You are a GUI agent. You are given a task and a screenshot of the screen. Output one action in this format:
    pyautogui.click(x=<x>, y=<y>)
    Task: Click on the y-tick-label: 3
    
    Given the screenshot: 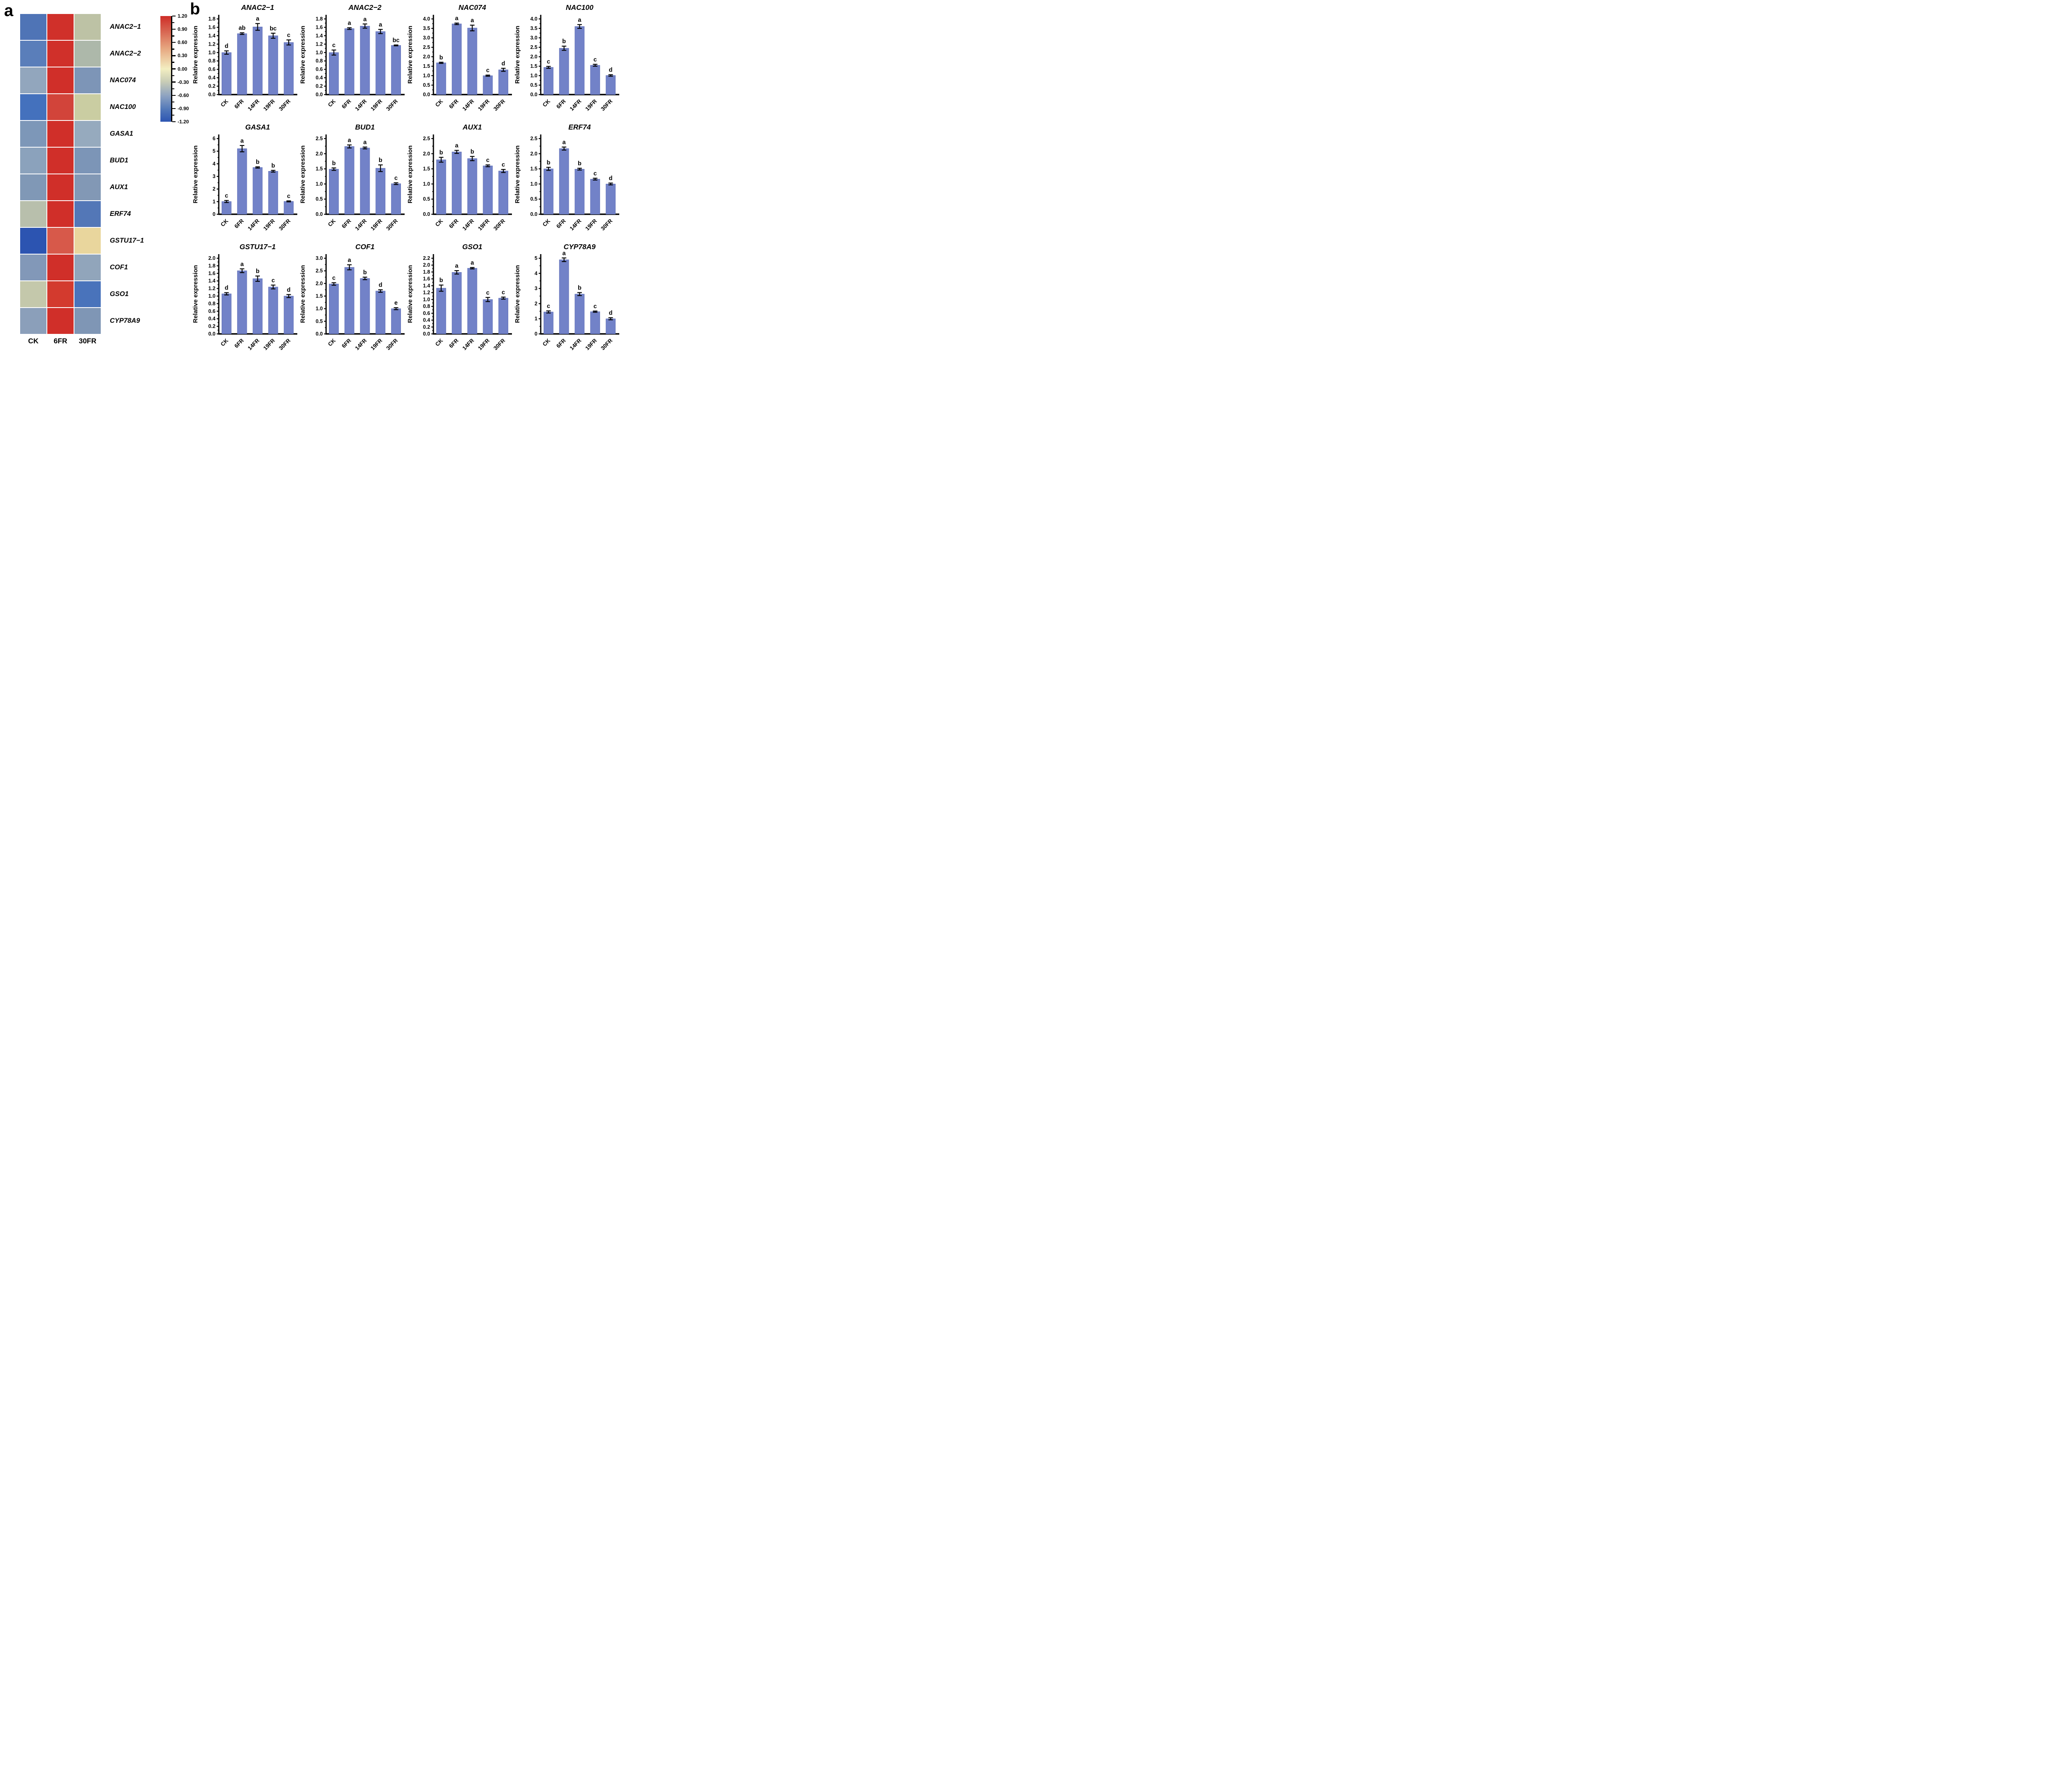 What is the action you would take?
    pyautogui.click(x=214, y=176)
    